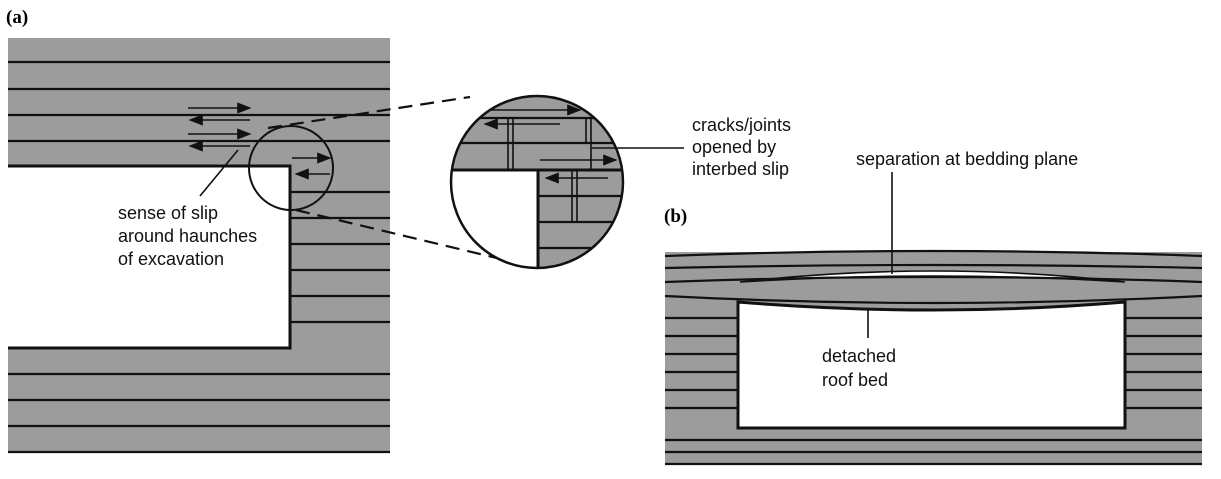 The width and height of the screenshot is (1221, 479). I want to click on panel-a-excavation-boundary, so click(150, 257).